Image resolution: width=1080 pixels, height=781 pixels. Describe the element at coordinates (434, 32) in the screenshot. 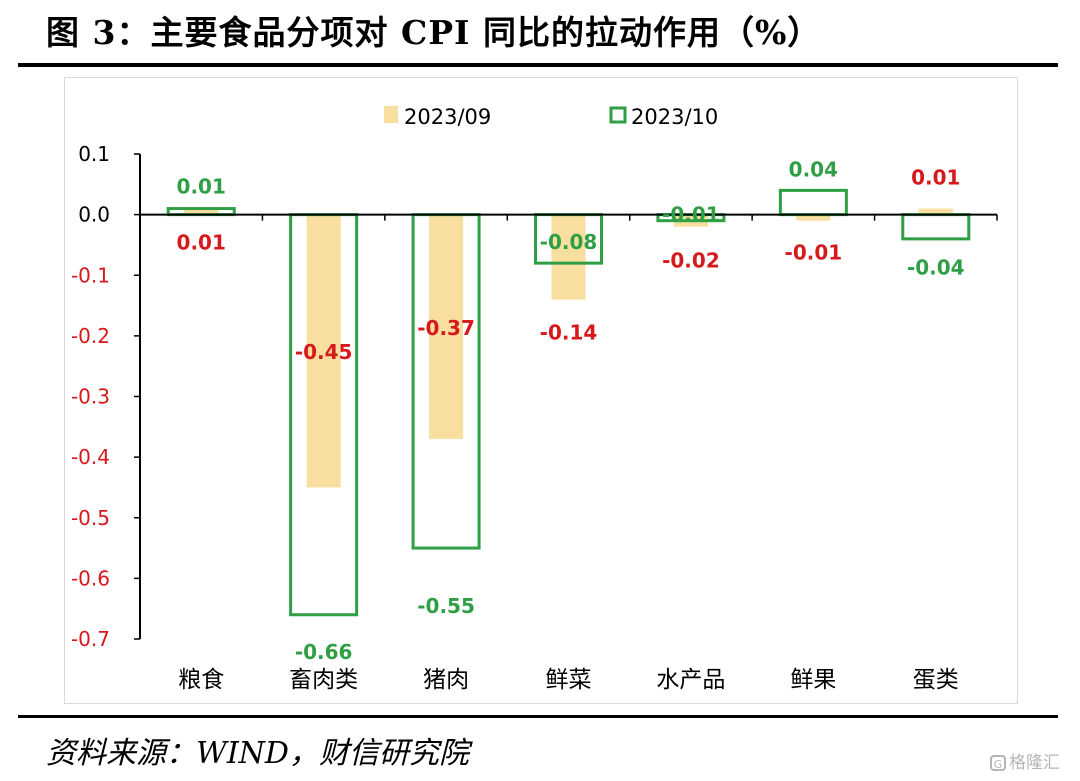

I see `chart-title: 图 3：主要食品分项对 CPI 同比的拉动作用（%）` at that location.